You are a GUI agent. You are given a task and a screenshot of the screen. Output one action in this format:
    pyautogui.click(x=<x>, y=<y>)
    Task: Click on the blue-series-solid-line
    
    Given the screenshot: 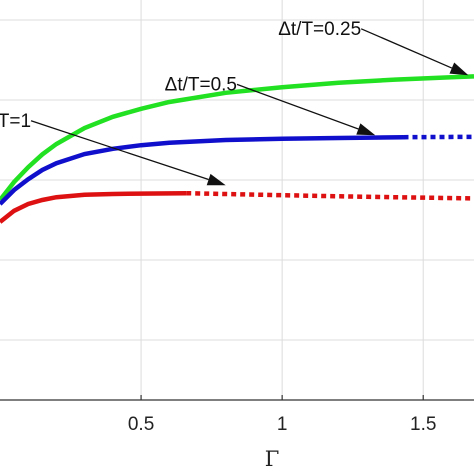 What is the action you would take?
    pyautogui.click(x=202, y=170)
    